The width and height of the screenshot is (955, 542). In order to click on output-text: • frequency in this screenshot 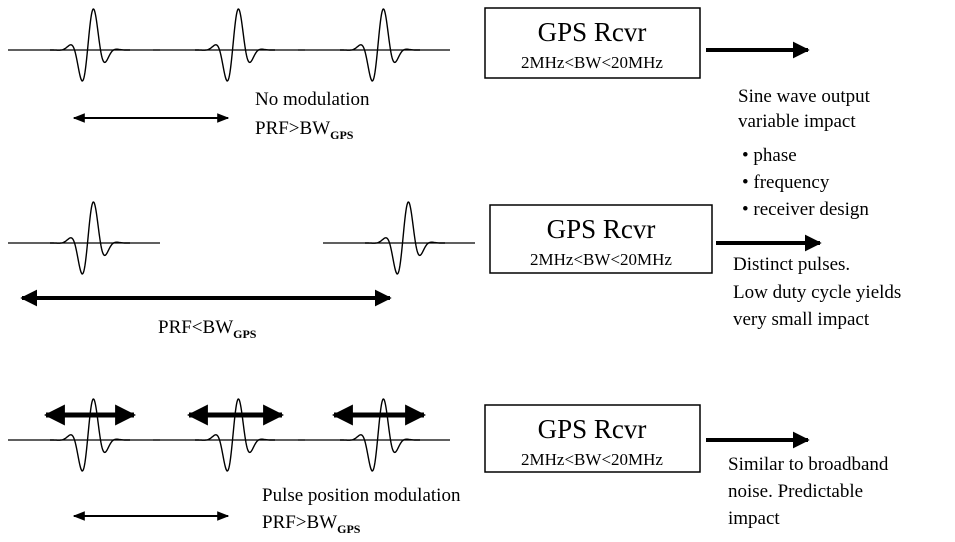, I will do `click(786, 182)`.